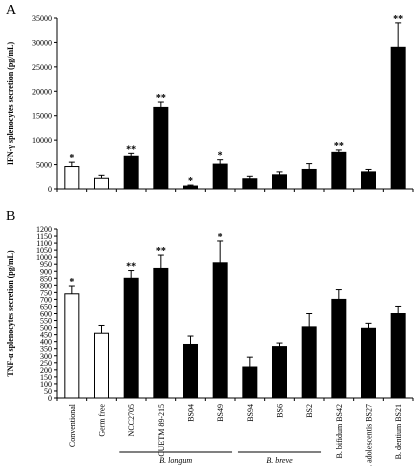 This screenshot has width=416, height=466. Describe the element at coordinates (102, 420) in the screenshot. I see `category-label: Germ free` at that location.